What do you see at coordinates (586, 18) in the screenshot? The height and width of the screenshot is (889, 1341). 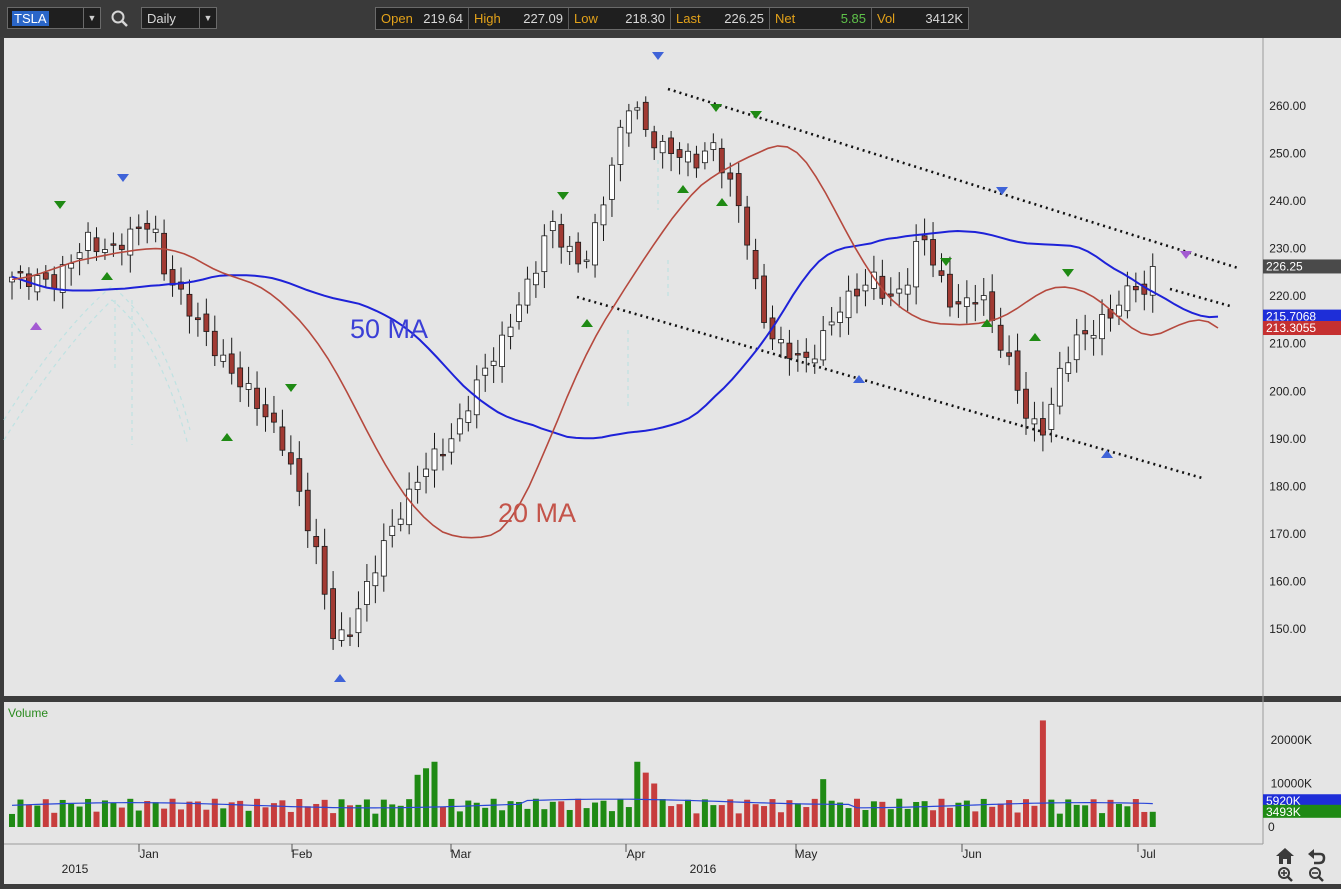 I see `quote-label: Low` at bounding box center [586, 18].